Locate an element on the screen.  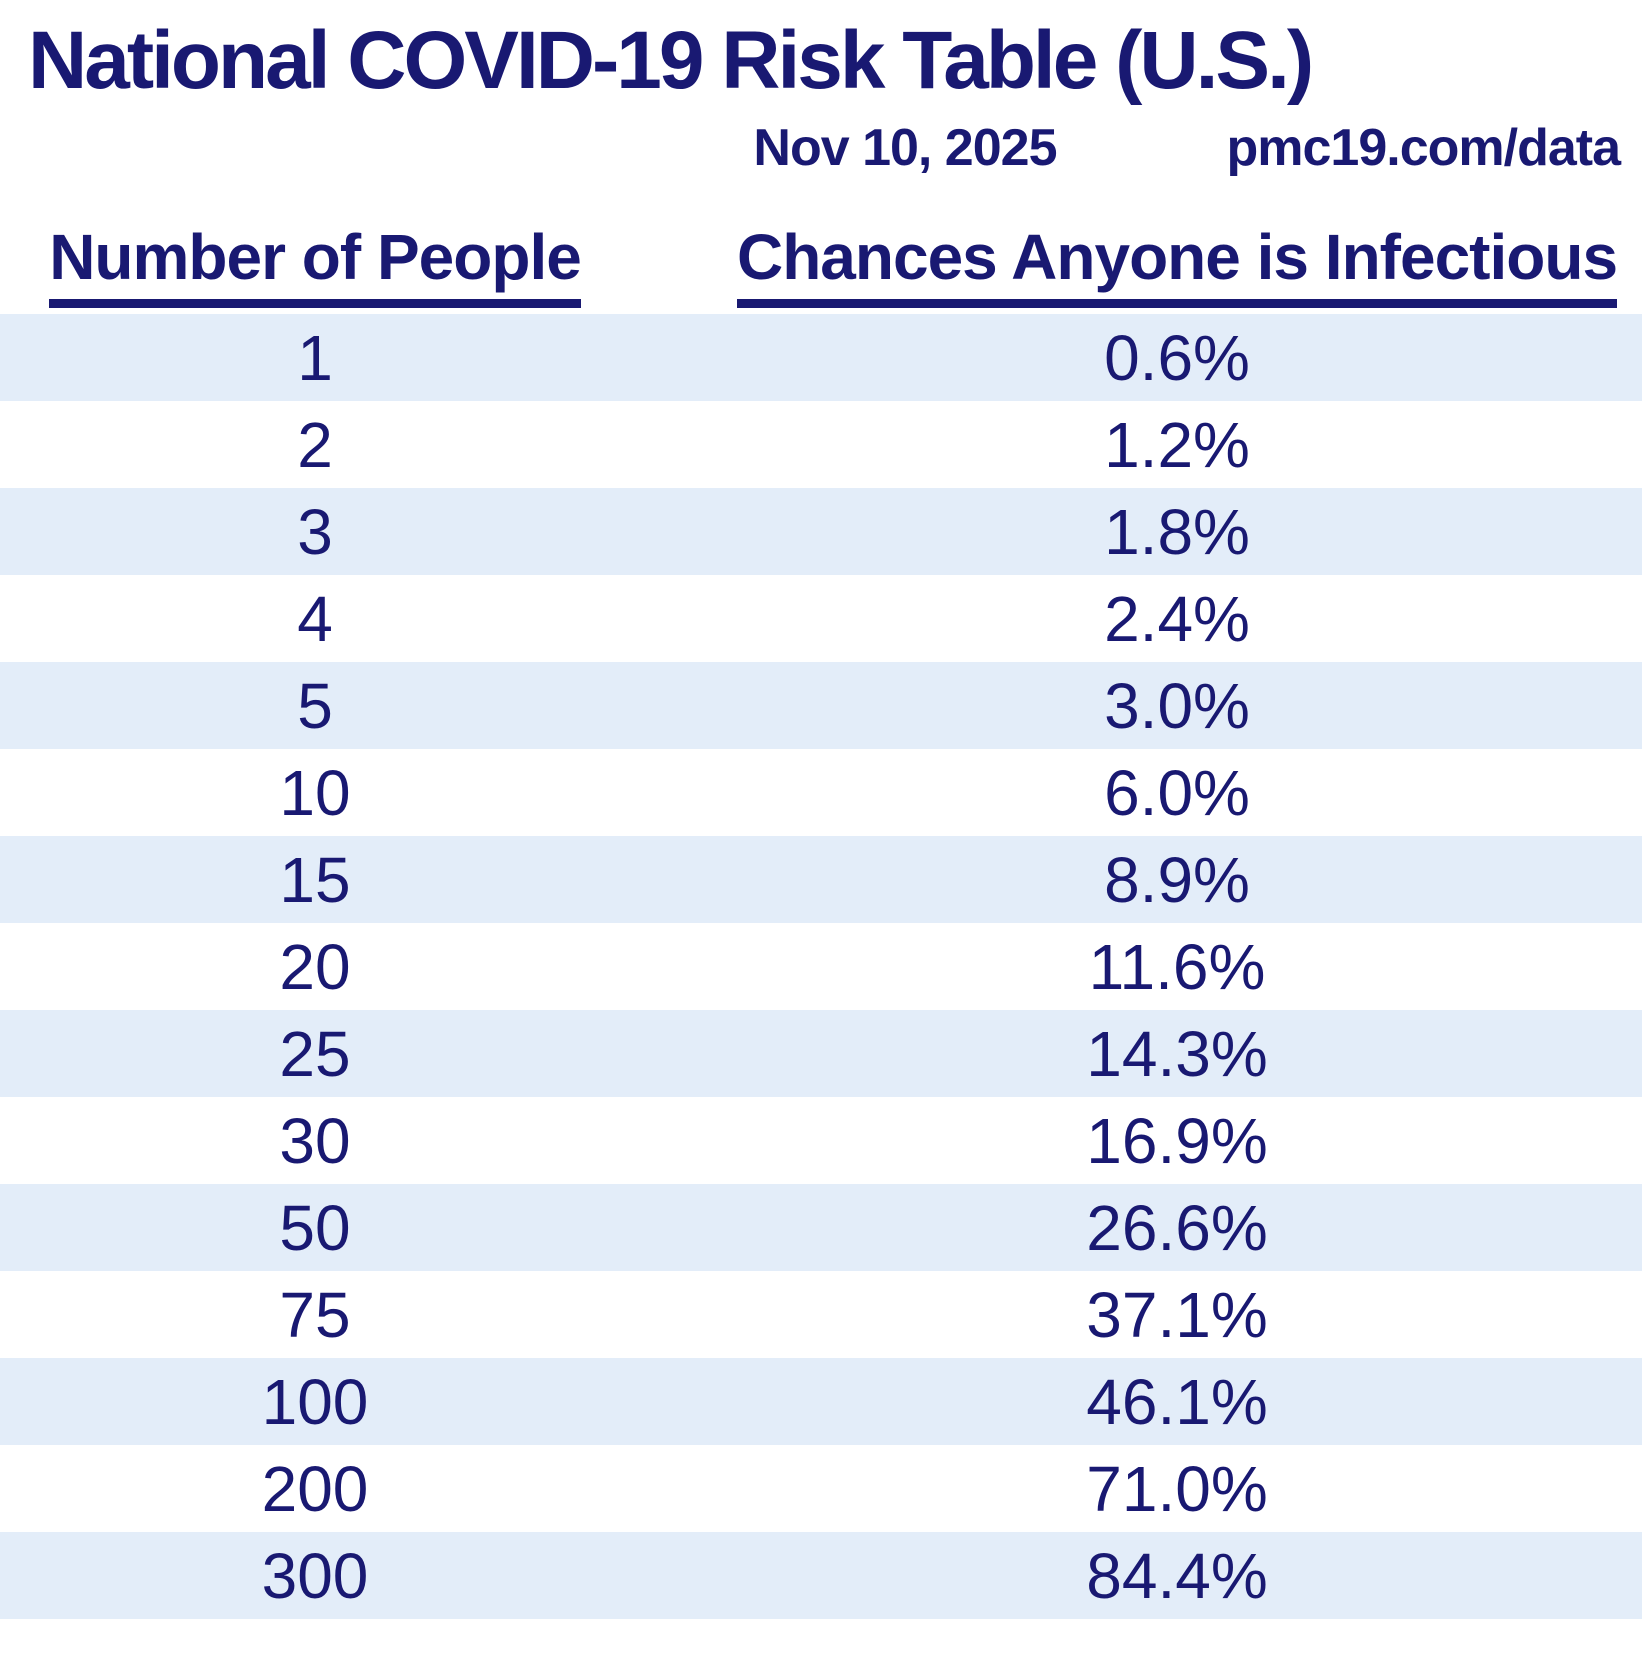
table-row: 2 1.2% is located at coordinates (821, 445).